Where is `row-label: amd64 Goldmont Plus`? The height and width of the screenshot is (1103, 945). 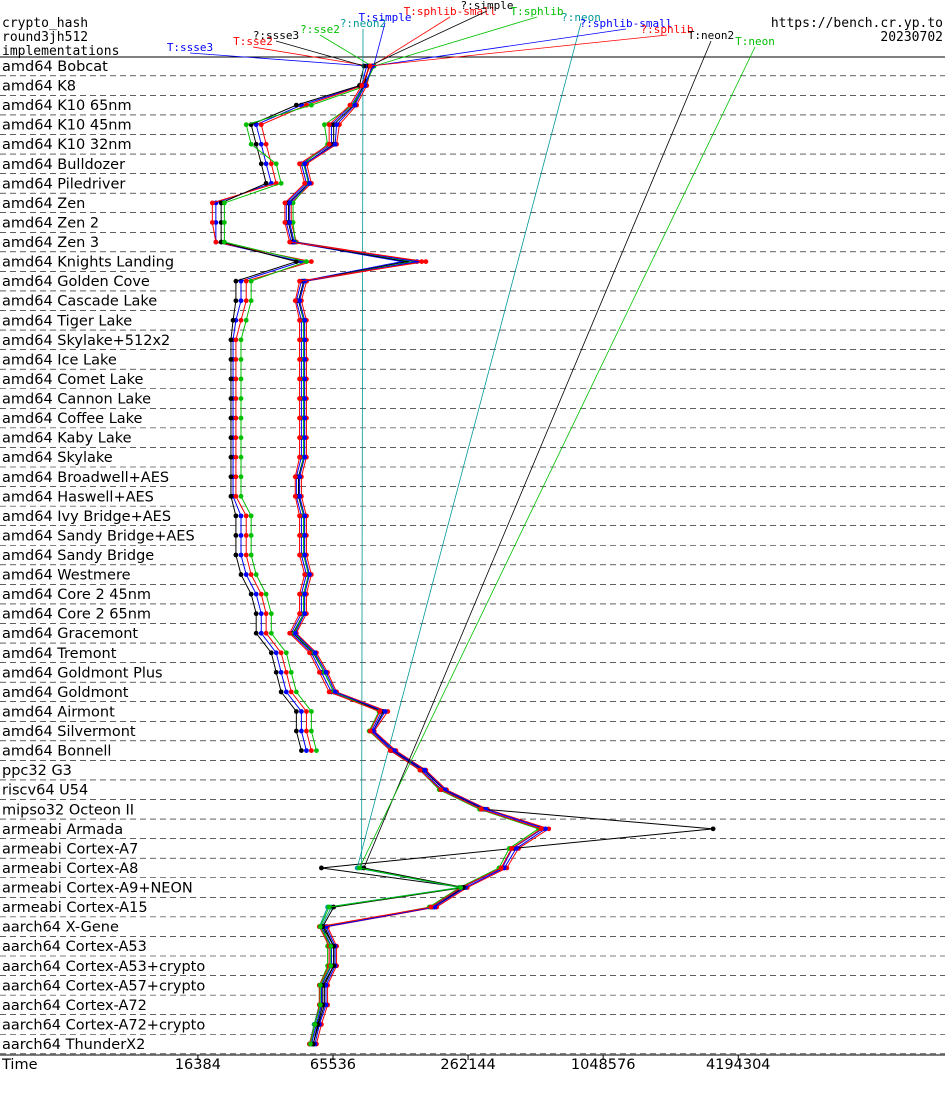
row-label: amd64 Goldmont Plus is located at coordinates (82, 673).